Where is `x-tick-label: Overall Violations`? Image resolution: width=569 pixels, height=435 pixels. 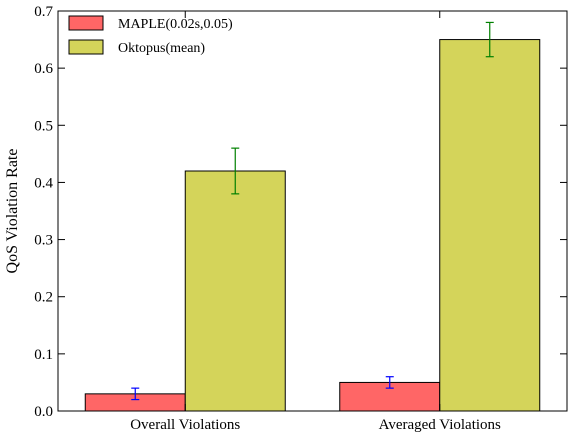 x-tick-label: Overall Violations is located at coordinates (185, 425).